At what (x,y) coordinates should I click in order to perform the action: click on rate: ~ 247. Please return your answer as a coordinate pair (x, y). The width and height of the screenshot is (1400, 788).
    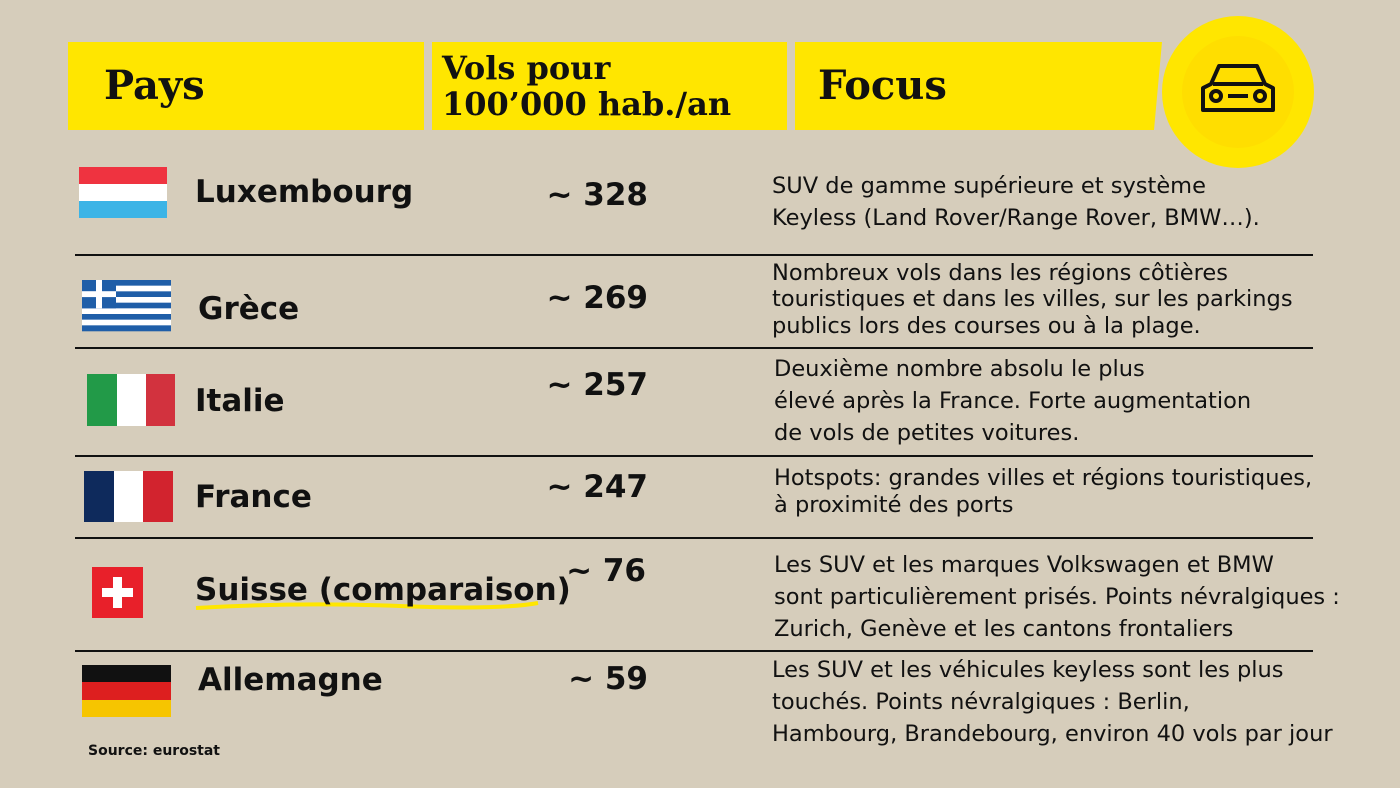
    Looking at the image, I should click on (597, 487).